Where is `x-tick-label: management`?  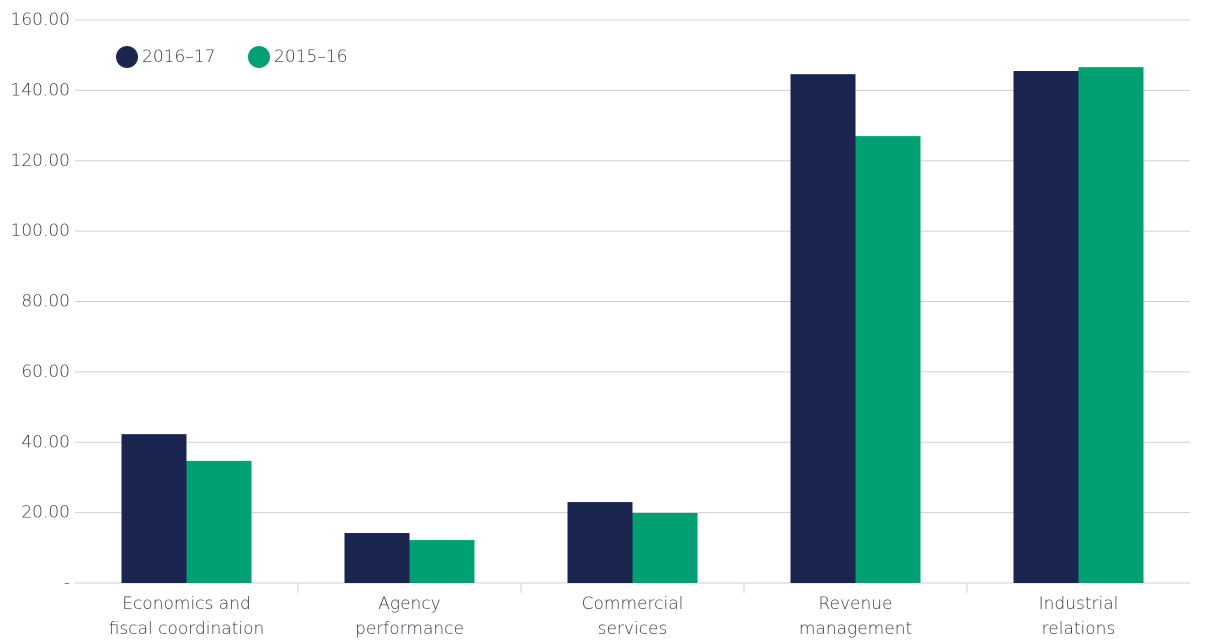 x-tick-label: management is located at coordinates (855, 629).